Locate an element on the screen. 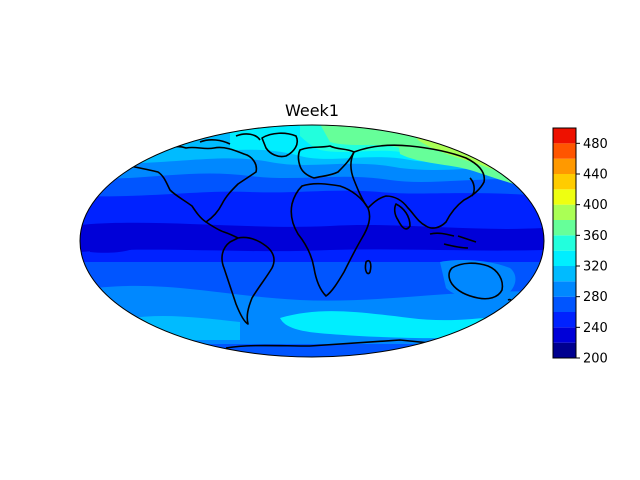 This screenshot has width=640, height=480. coastline-japan is located at coordinates (472, 187).